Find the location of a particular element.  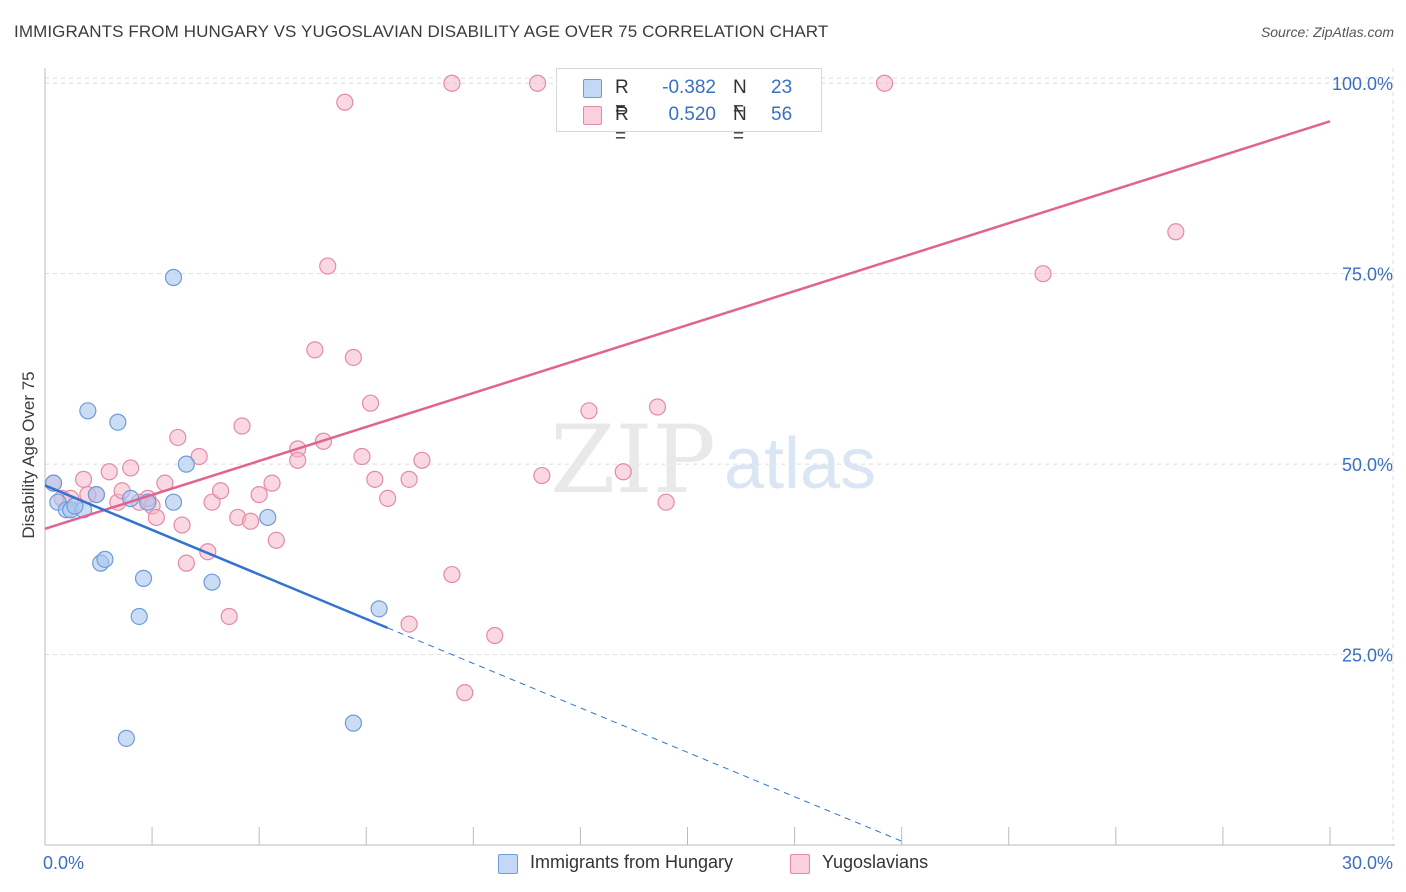

legend-n-value: 23 is located at coordinates (782, 87).